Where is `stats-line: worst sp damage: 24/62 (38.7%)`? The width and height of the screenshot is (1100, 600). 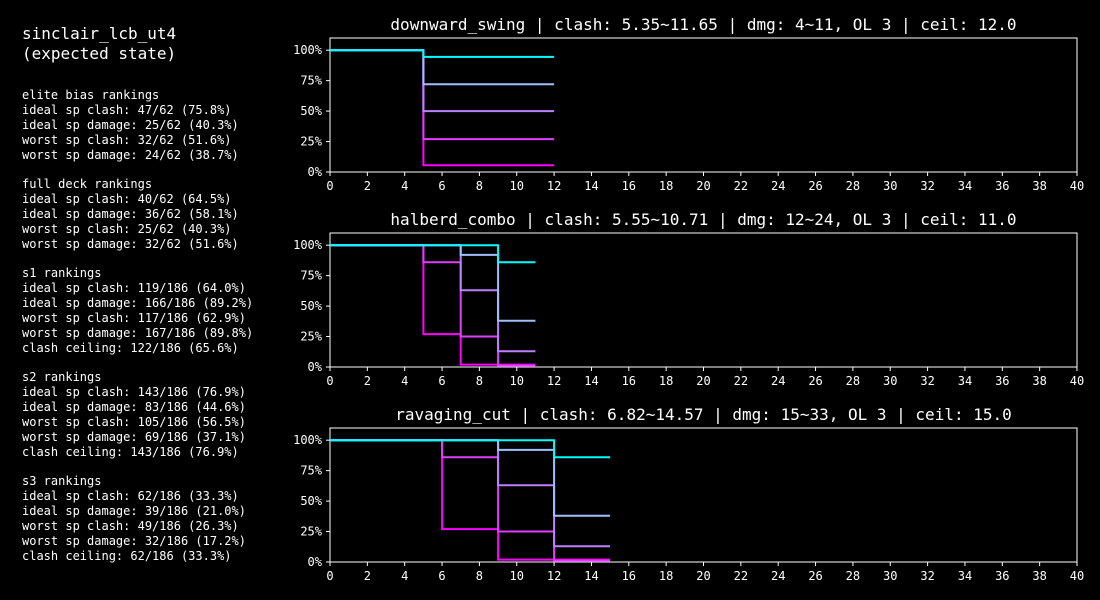
stats-line: worst sp damage: 24/62 (38.7%) is located at coordinates (130, 155).